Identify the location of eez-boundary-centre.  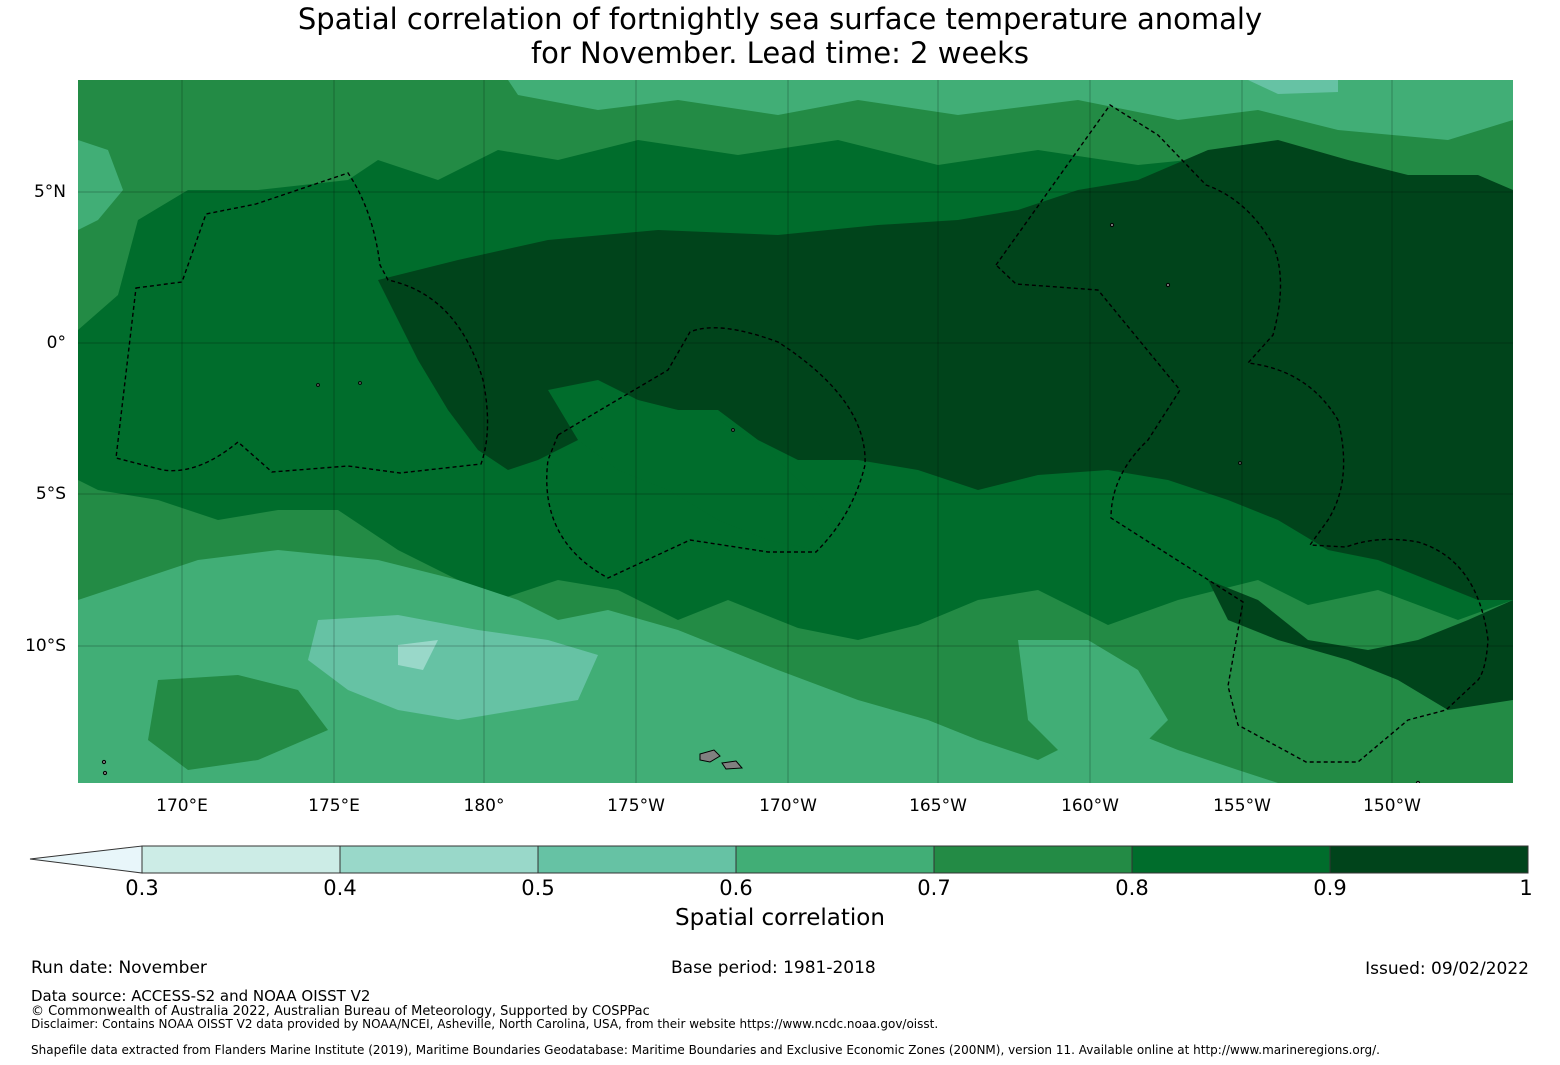
(706, 453).